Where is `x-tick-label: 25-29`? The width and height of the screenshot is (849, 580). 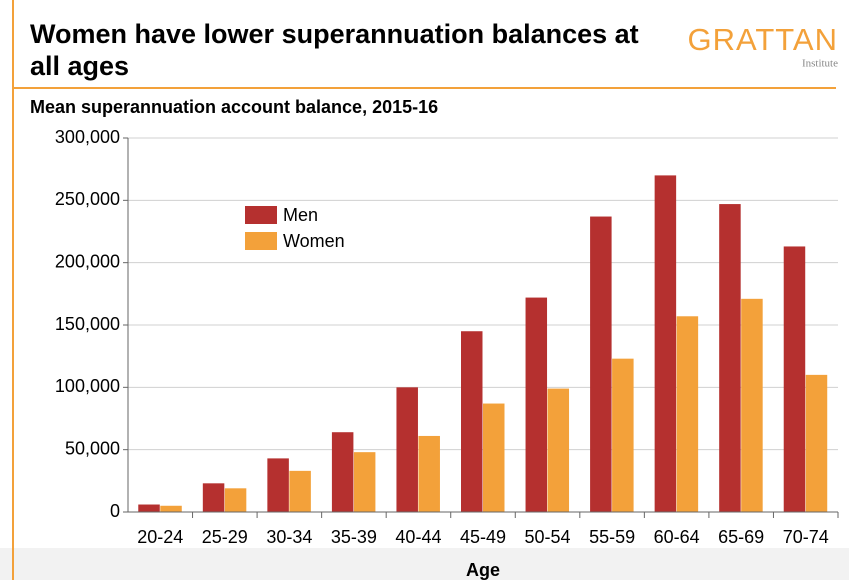 x-tick-label: 25-29 is located at coordinates (225, 537).